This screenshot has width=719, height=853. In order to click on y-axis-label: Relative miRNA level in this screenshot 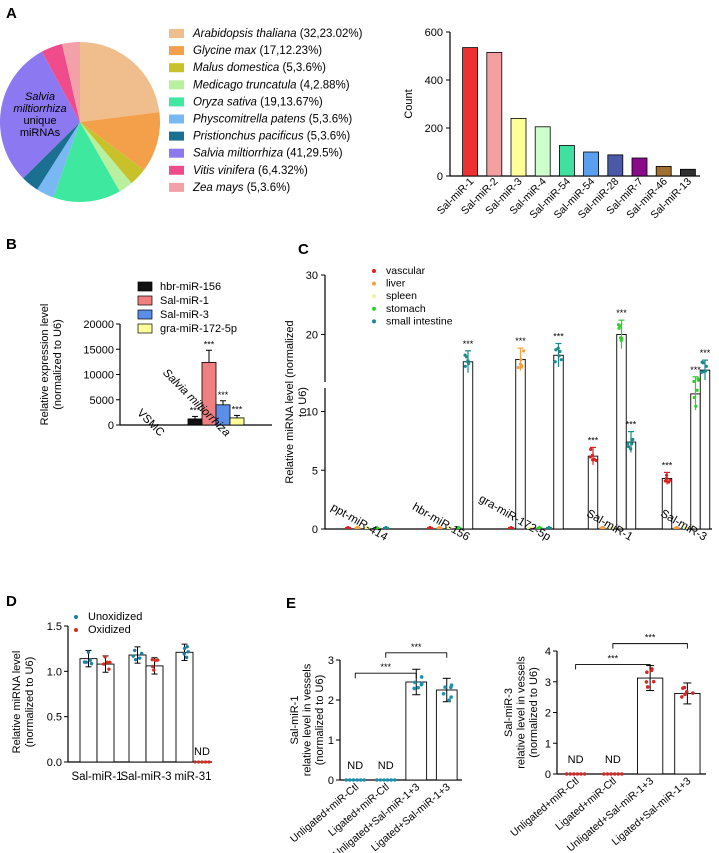, I will do `click(17, 702)`.